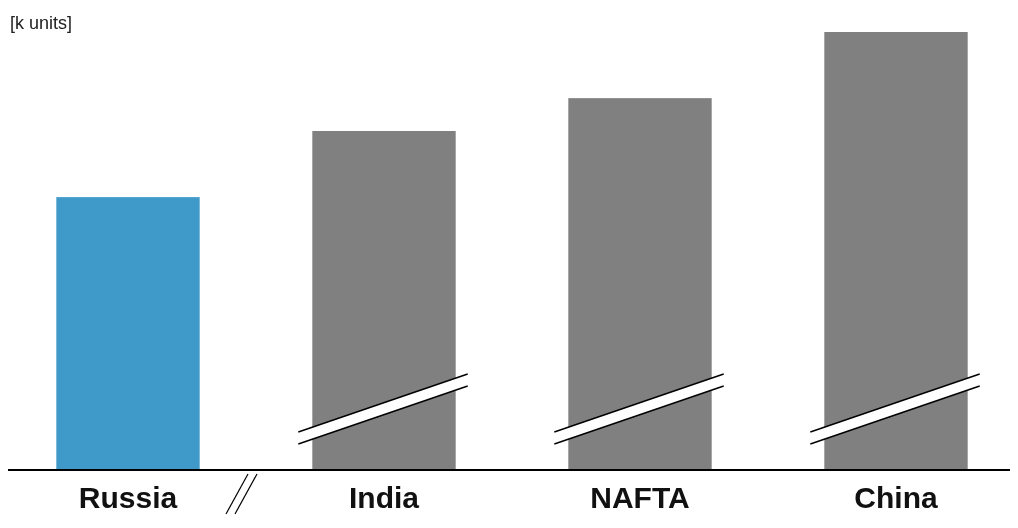  What do you see at coordinates (896, 497) in the screenshot?
I see `x-tick-label: China` at bounding box center [896, 497].